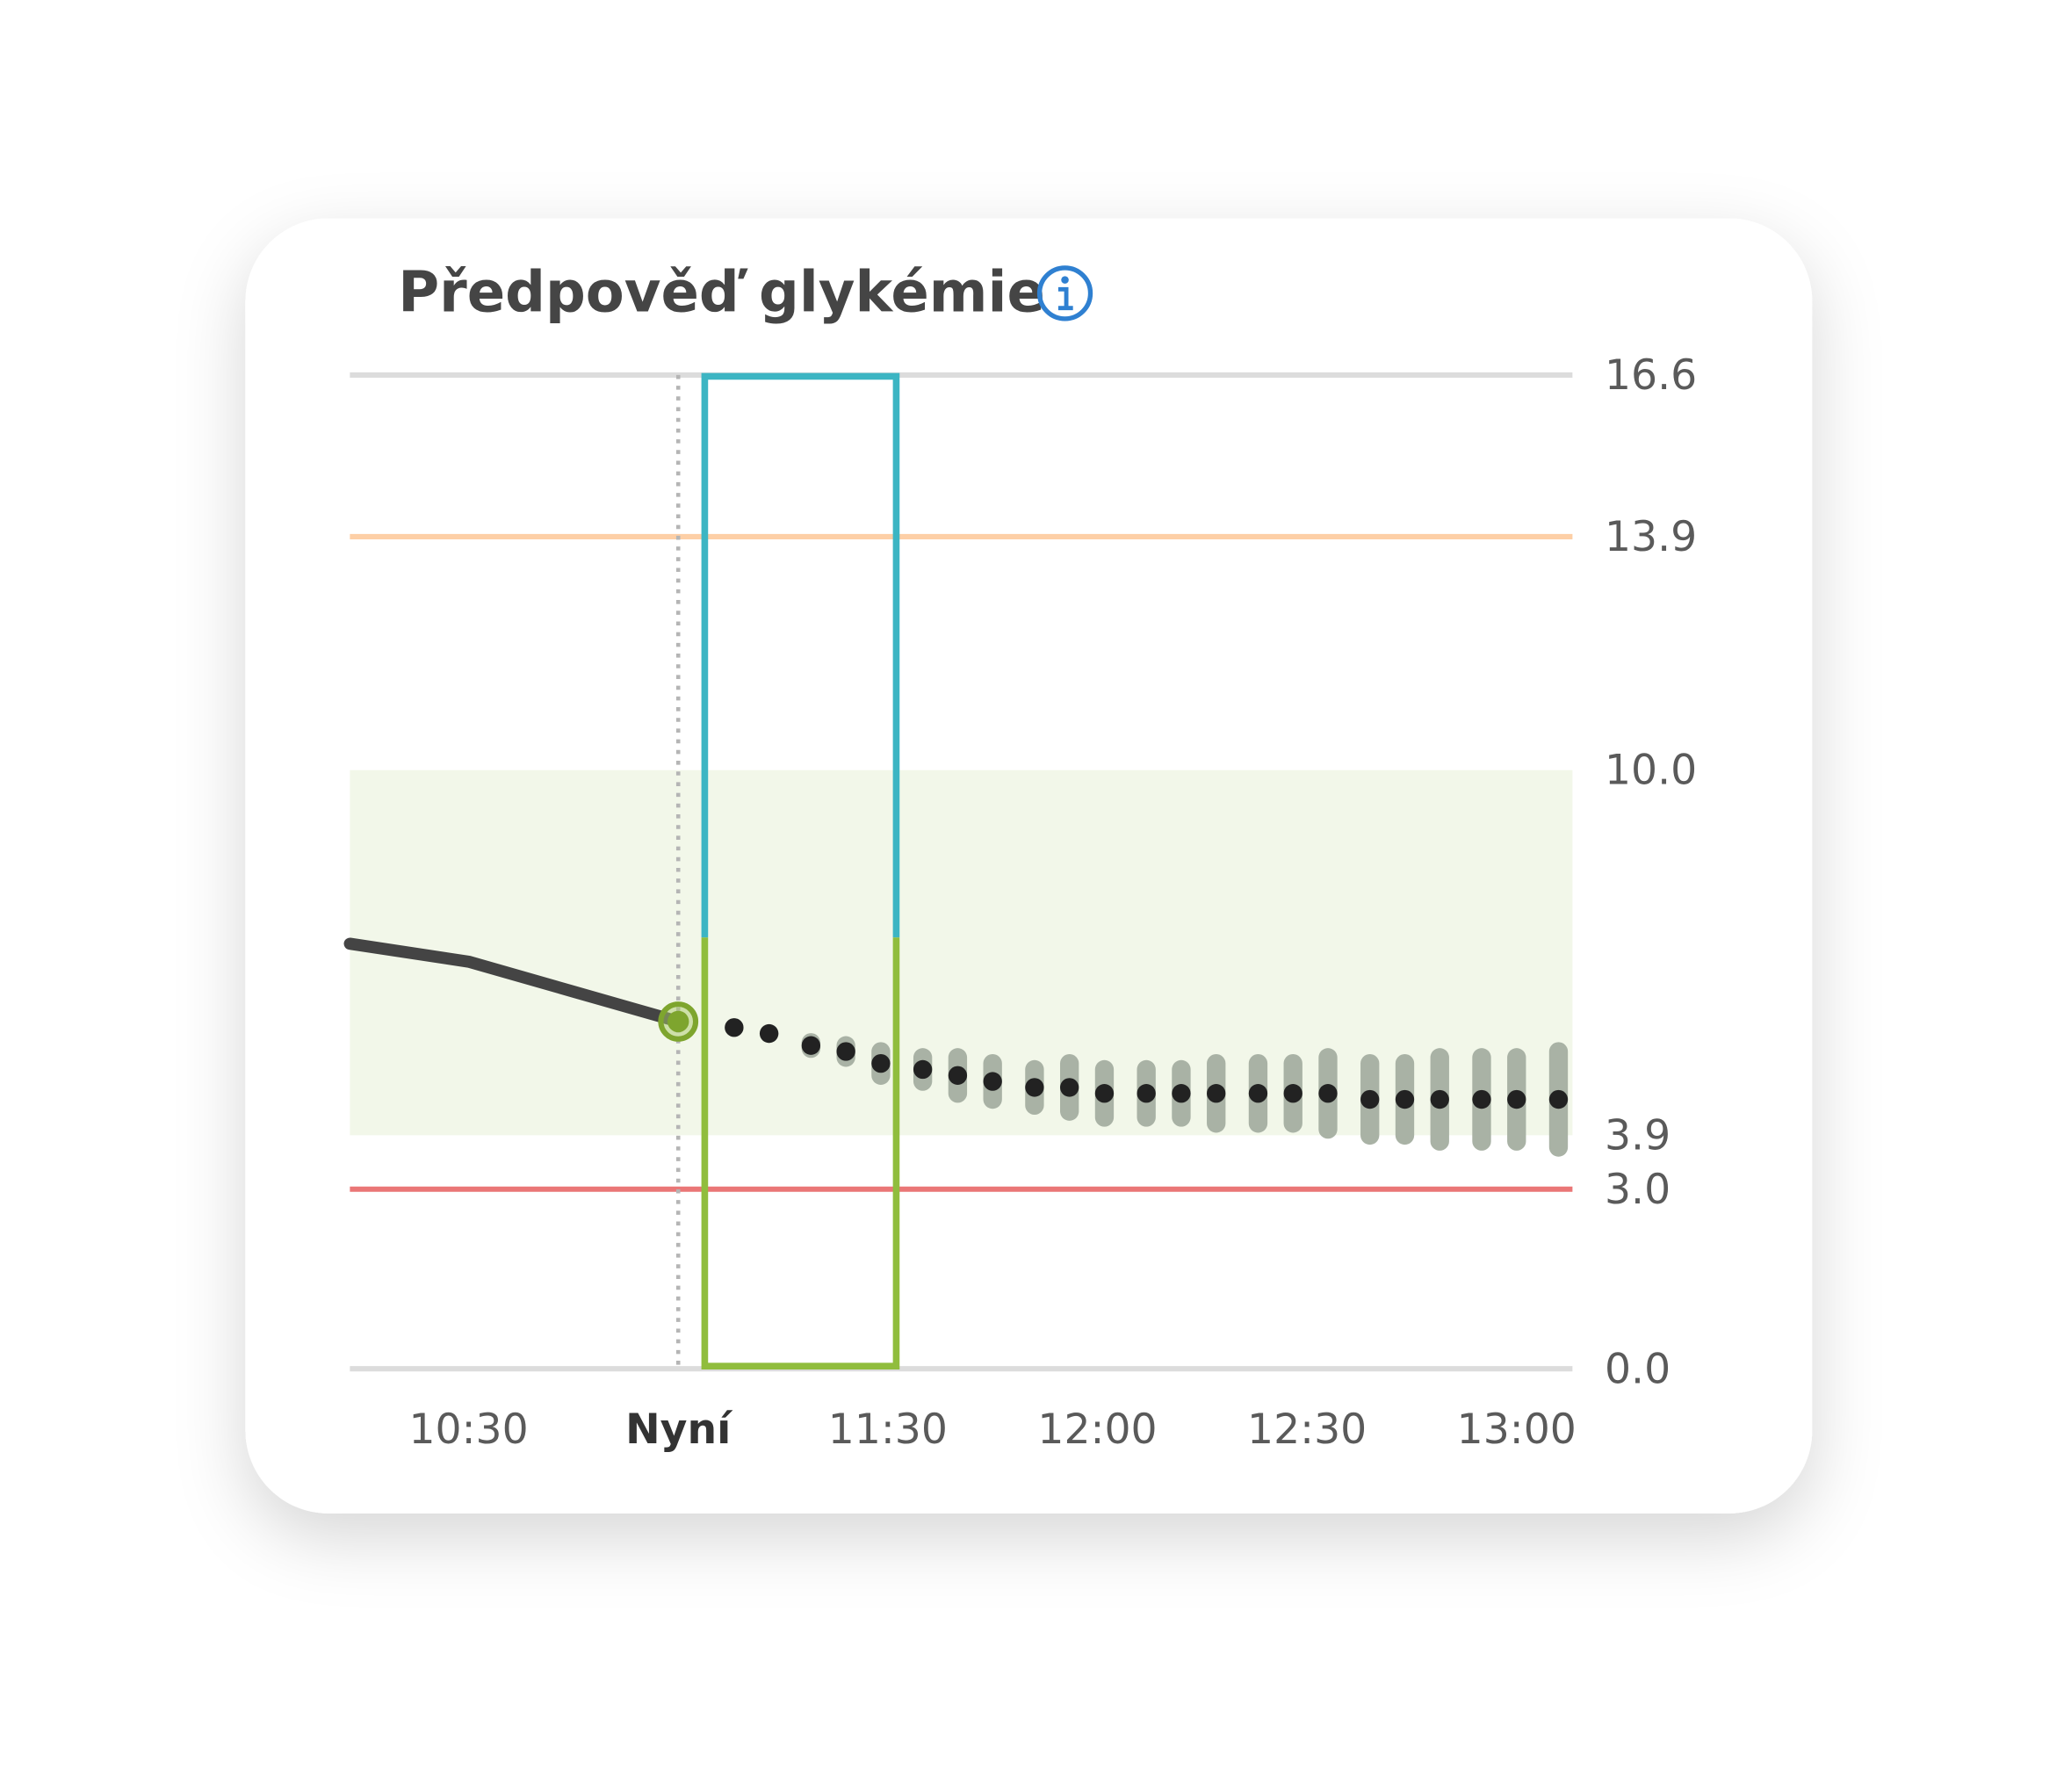  What do you see at coordinates (514, 982) in the screenshot?
I see `history-line` at bounding box center [514, 982].